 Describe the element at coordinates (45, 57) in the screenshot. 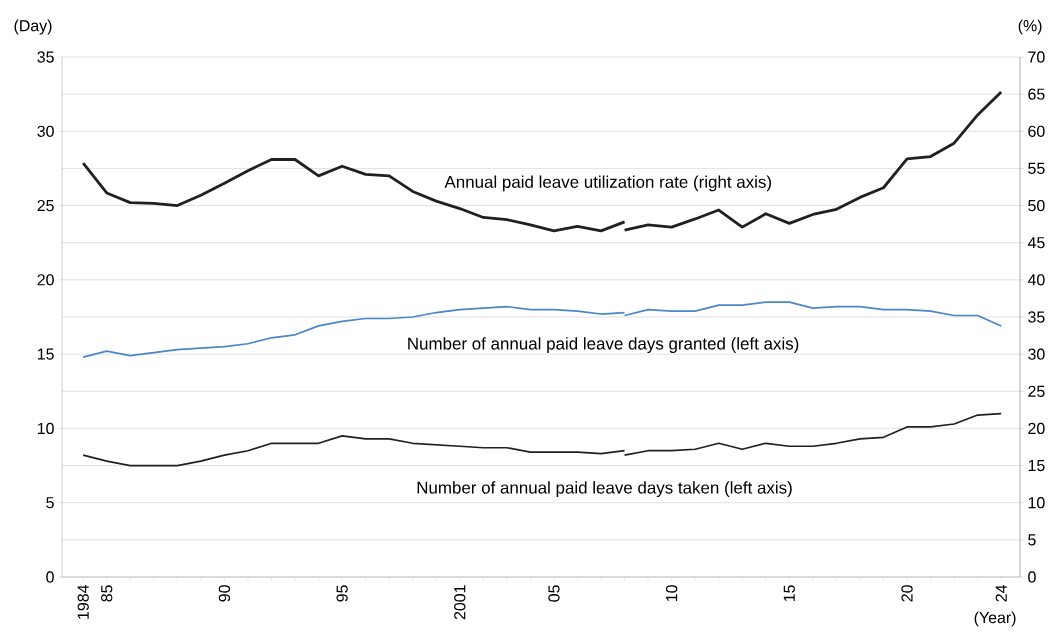

I see `y-tick-label: 35` at that location.